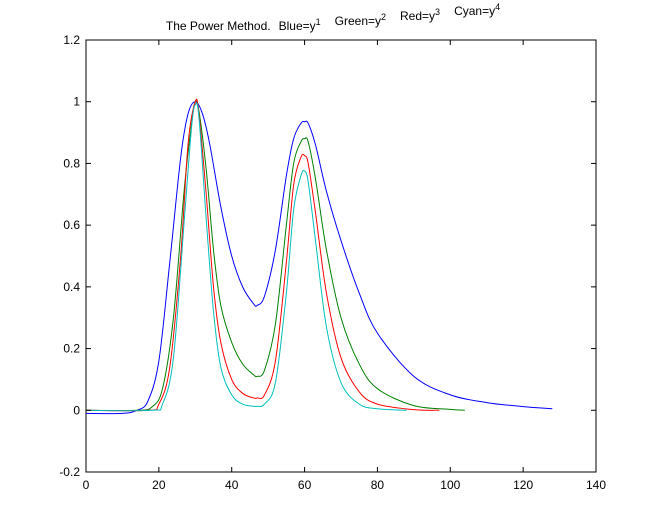  Describe the element at coordinates (76, 410) in the screenshot. I see `y-tick-label: 0` at that location.